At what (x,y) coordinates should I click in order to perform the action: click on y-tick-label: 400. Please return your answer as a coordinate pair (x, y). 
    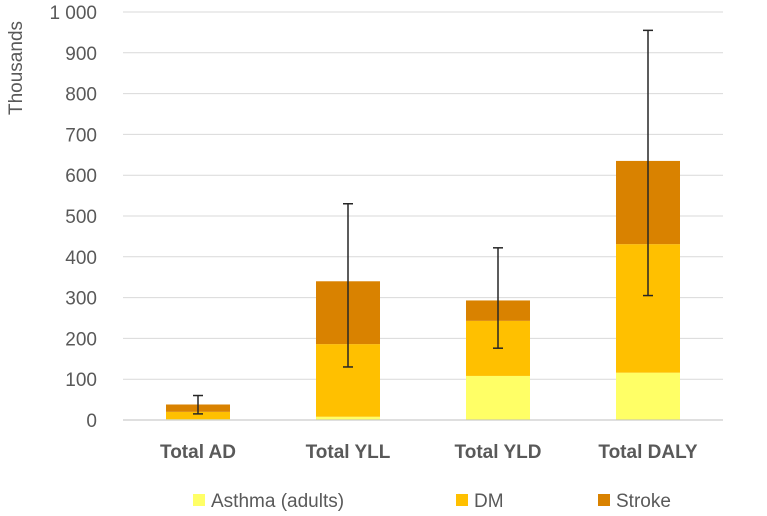
    Looking at the image, I should click on (81, 258).